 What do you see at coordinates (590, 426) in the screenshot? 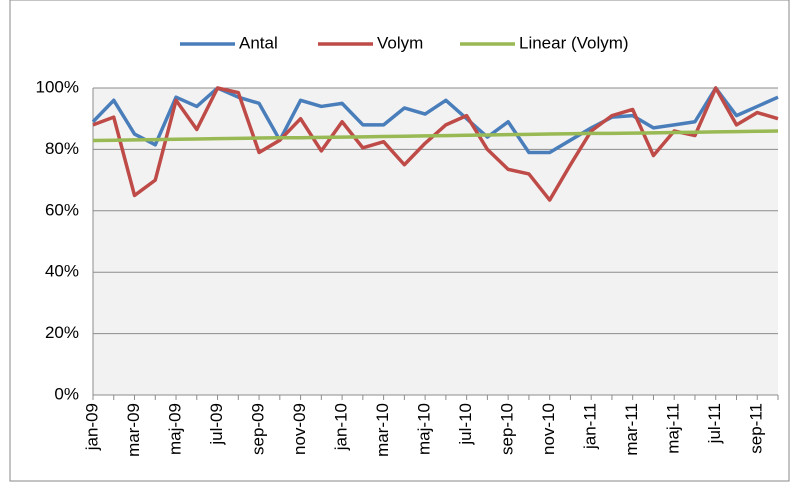
I see `x-tick-label: jan-11` at bounding box center [590, 426].